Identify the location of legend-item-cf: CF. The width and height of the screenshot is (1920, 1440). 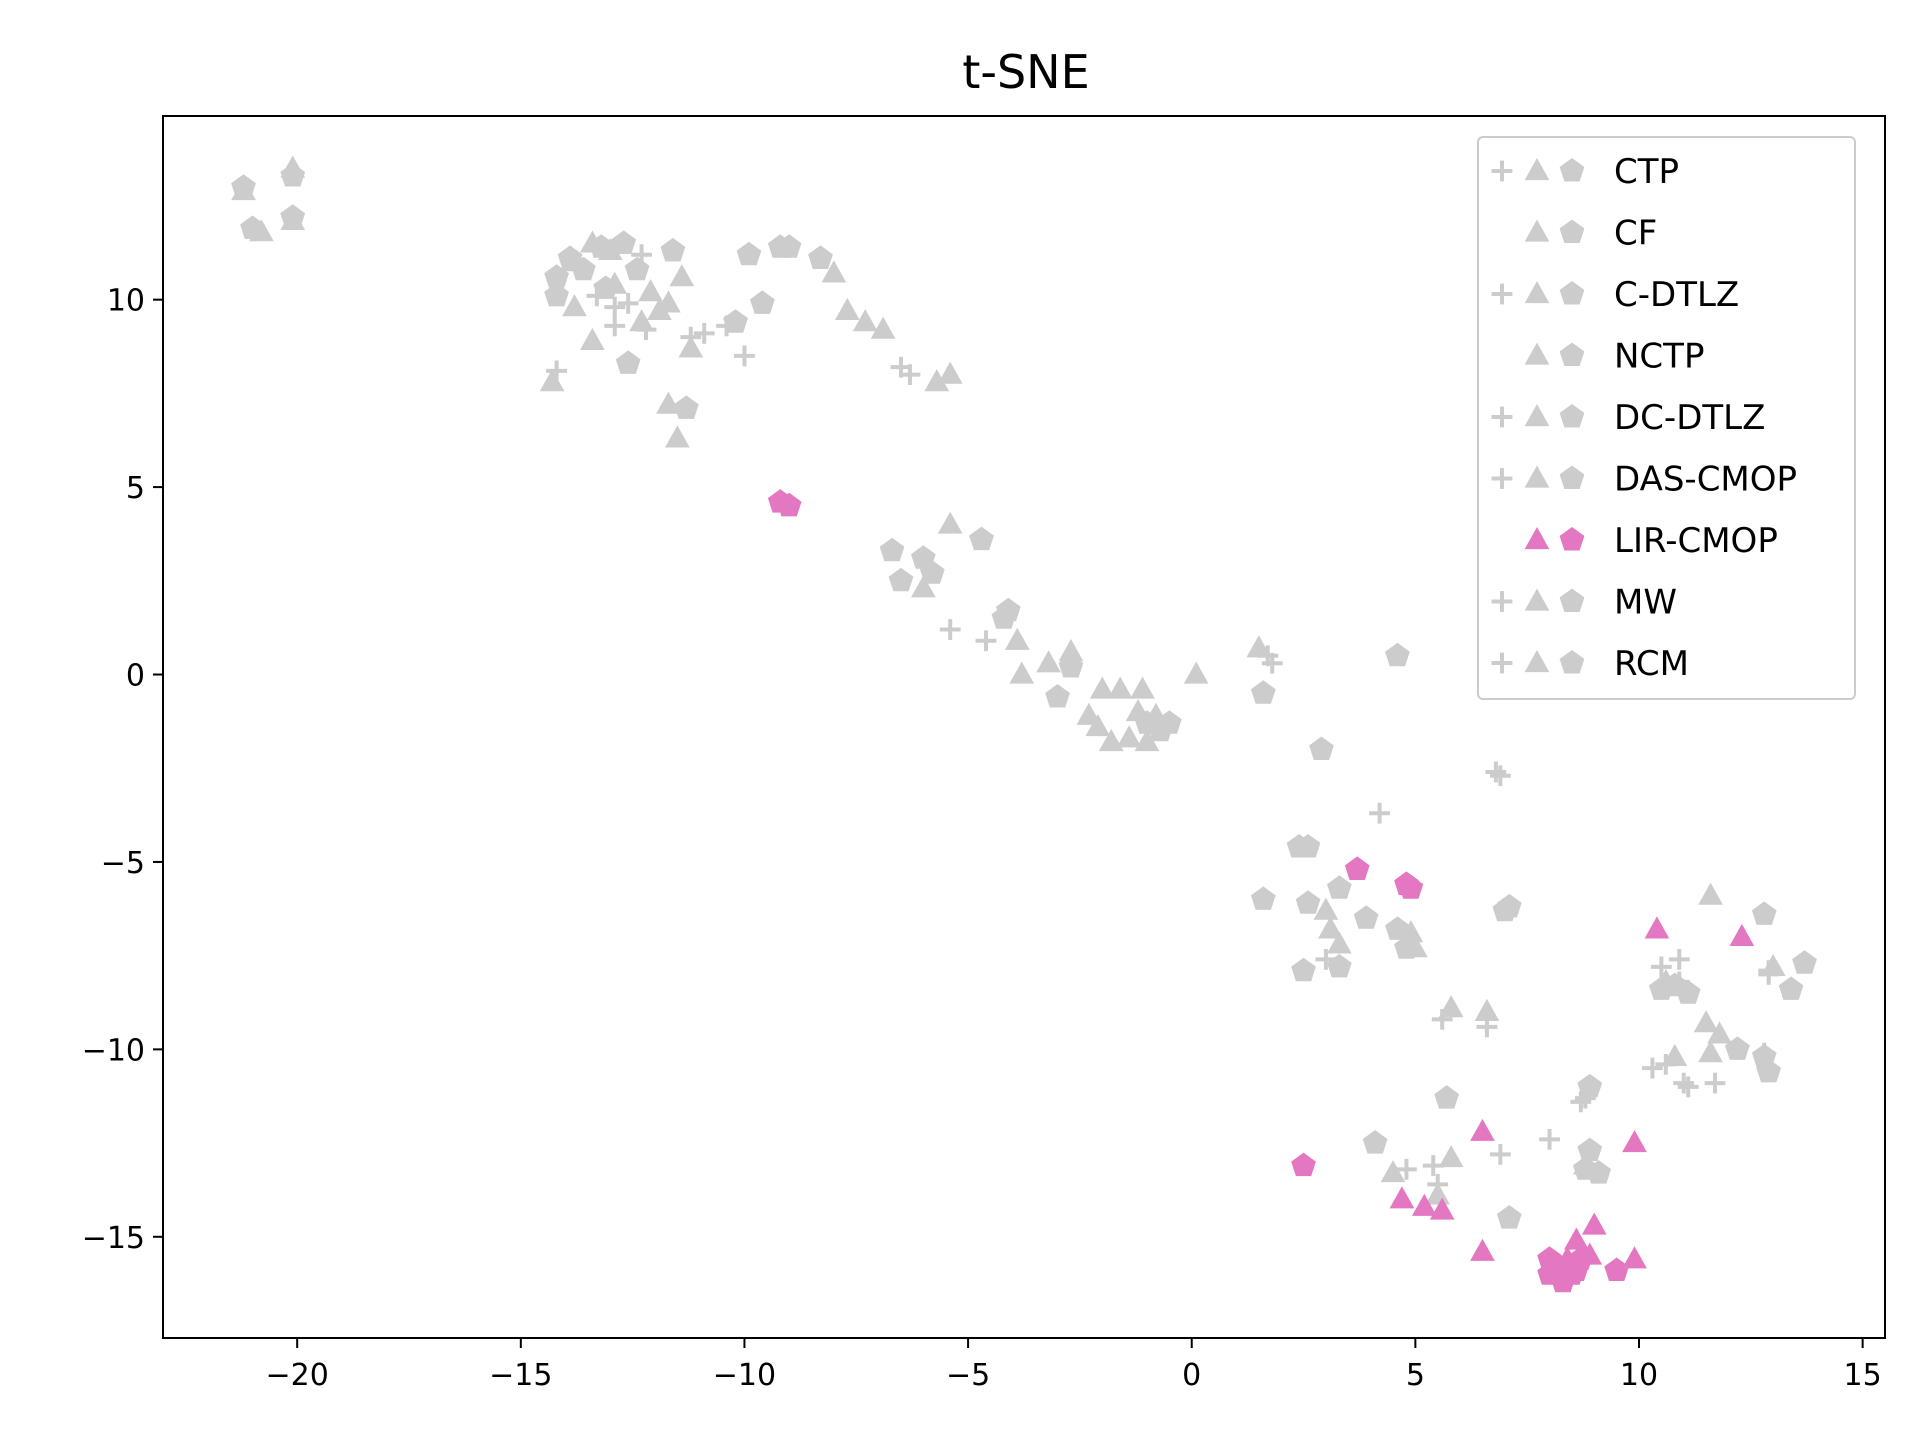
(1590, 234).